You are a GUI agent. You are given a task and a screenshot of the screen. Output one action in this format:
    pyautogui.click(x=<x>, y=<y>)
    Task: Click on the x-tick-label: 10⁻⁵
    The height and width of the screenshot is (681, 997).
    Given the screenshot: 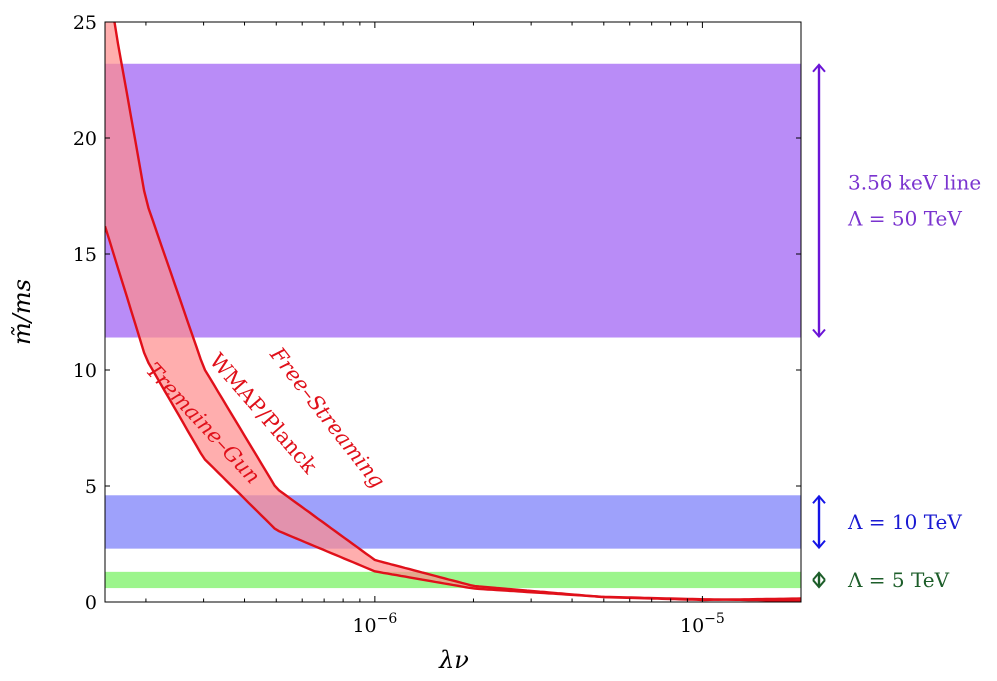 What is the action you would take?
    pyautogui.click(x=702, y=624)
    